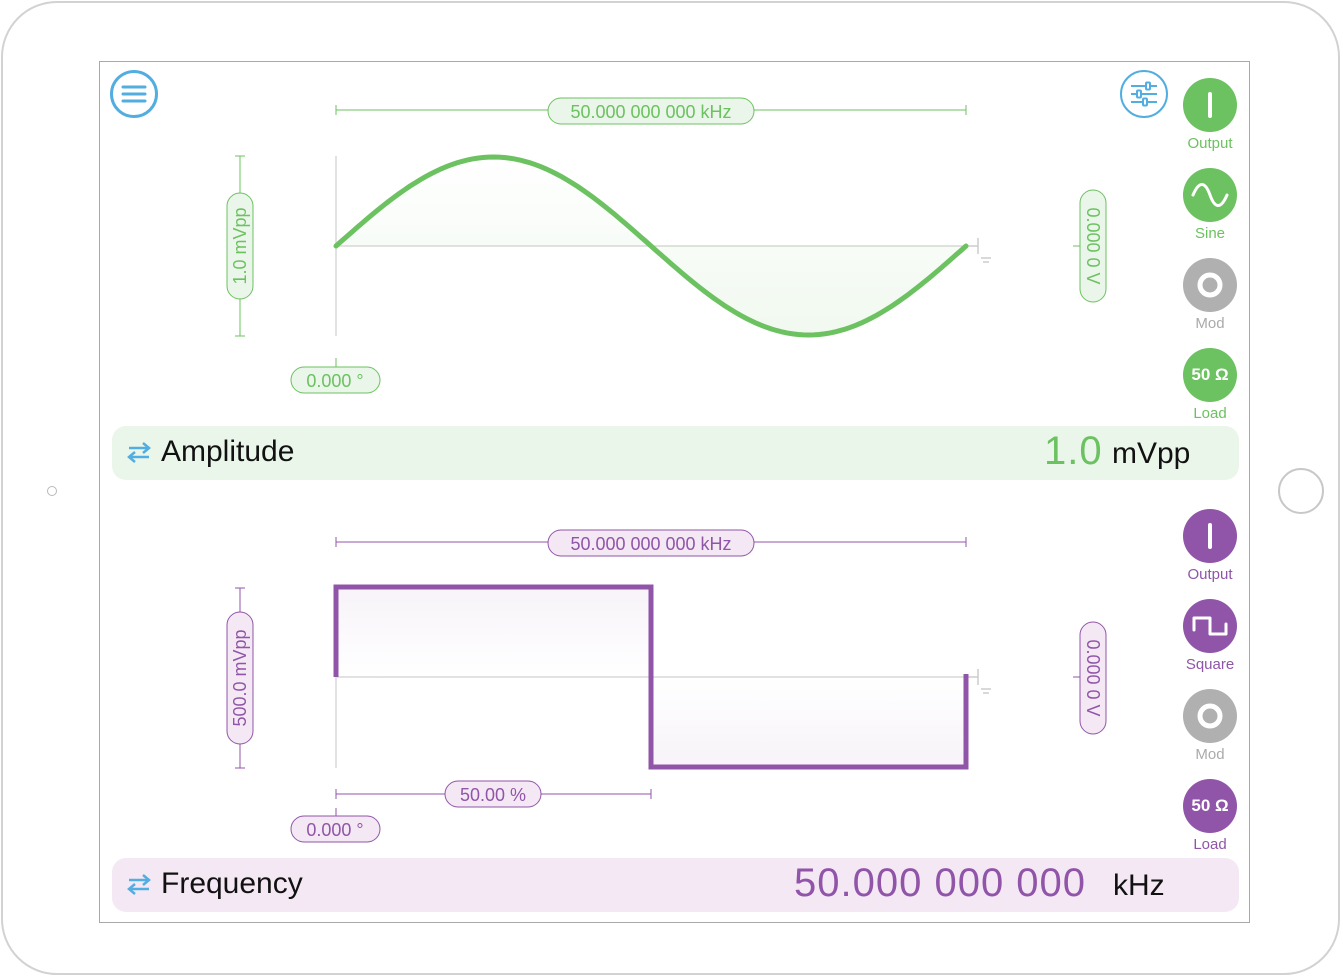  I want to click on ch2-waveform-button: Square, so click(1210, 636).